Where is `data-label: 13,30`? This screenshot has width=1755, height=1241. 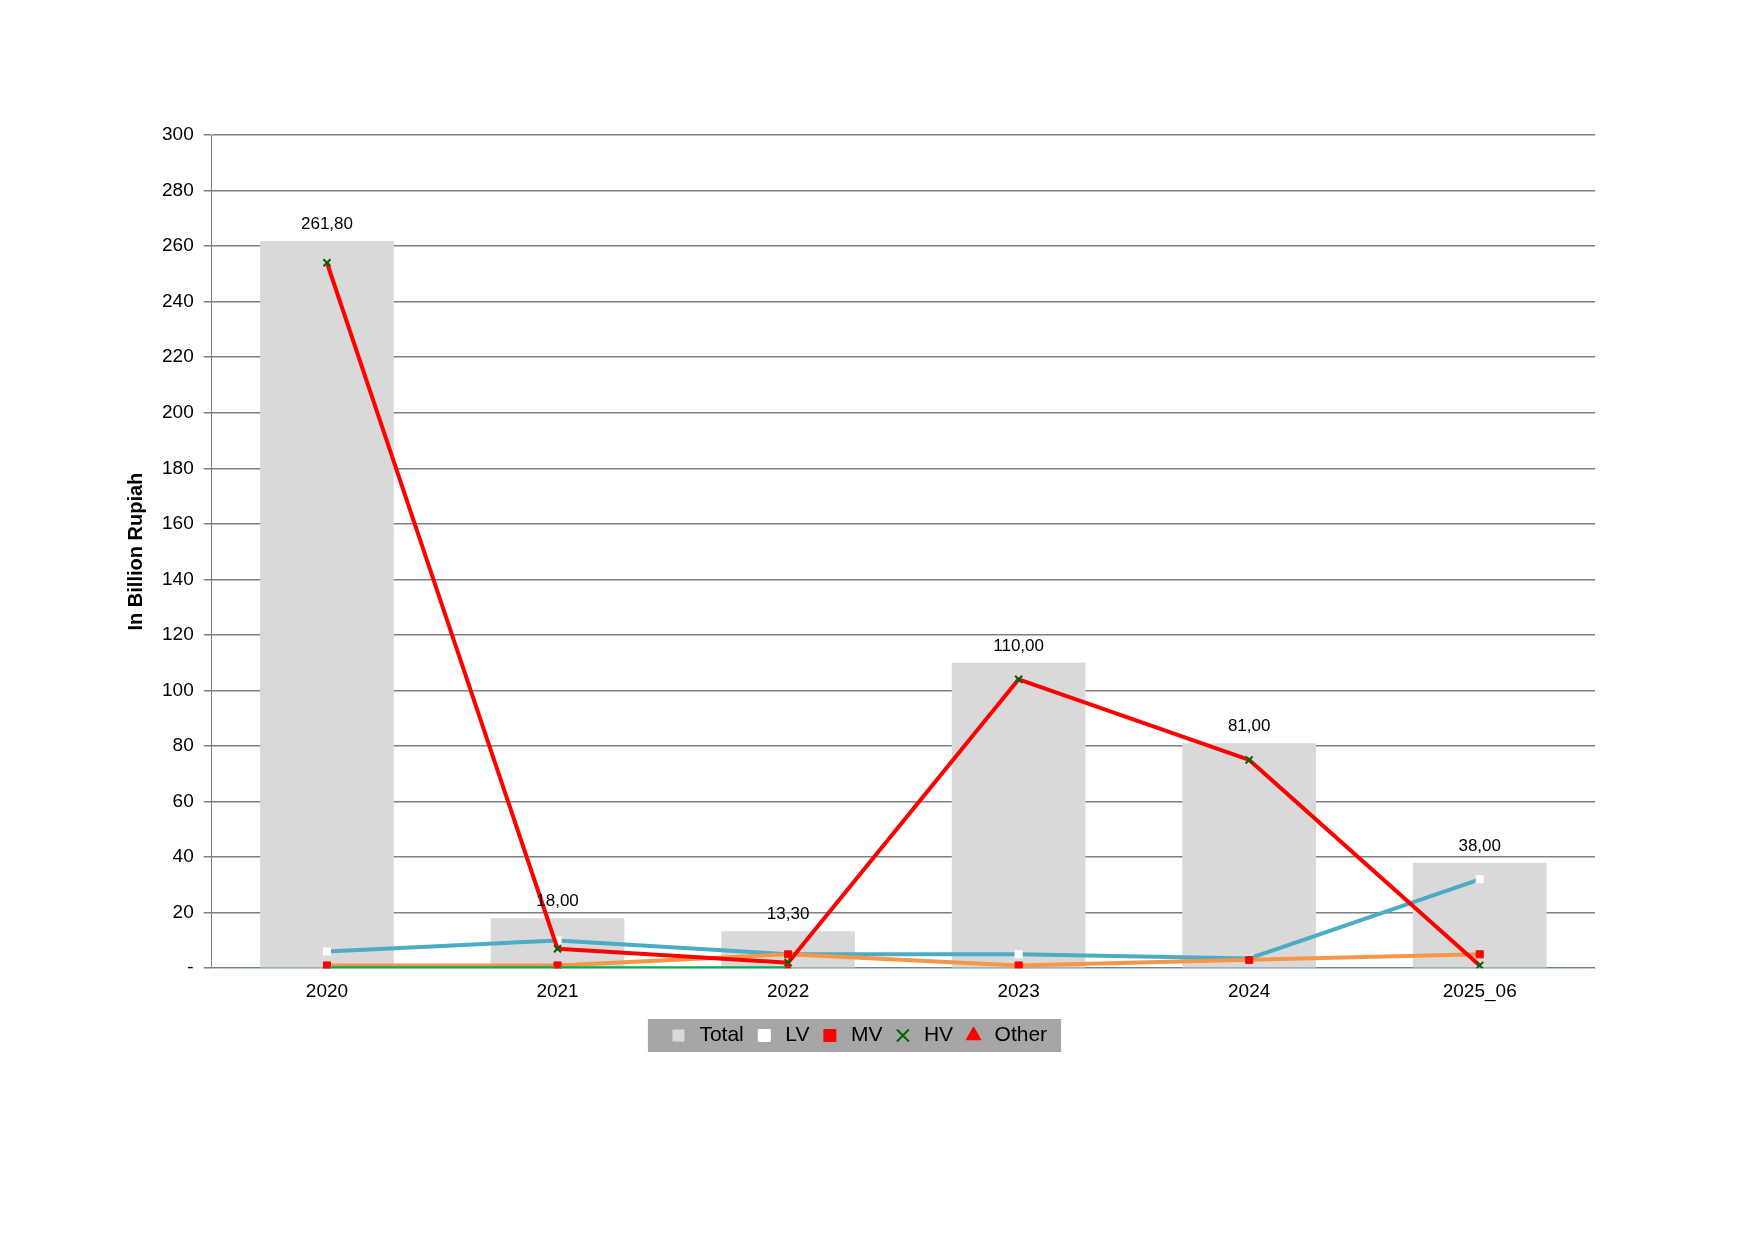
data-label: 13,30 is located at coordinates (788, 914).